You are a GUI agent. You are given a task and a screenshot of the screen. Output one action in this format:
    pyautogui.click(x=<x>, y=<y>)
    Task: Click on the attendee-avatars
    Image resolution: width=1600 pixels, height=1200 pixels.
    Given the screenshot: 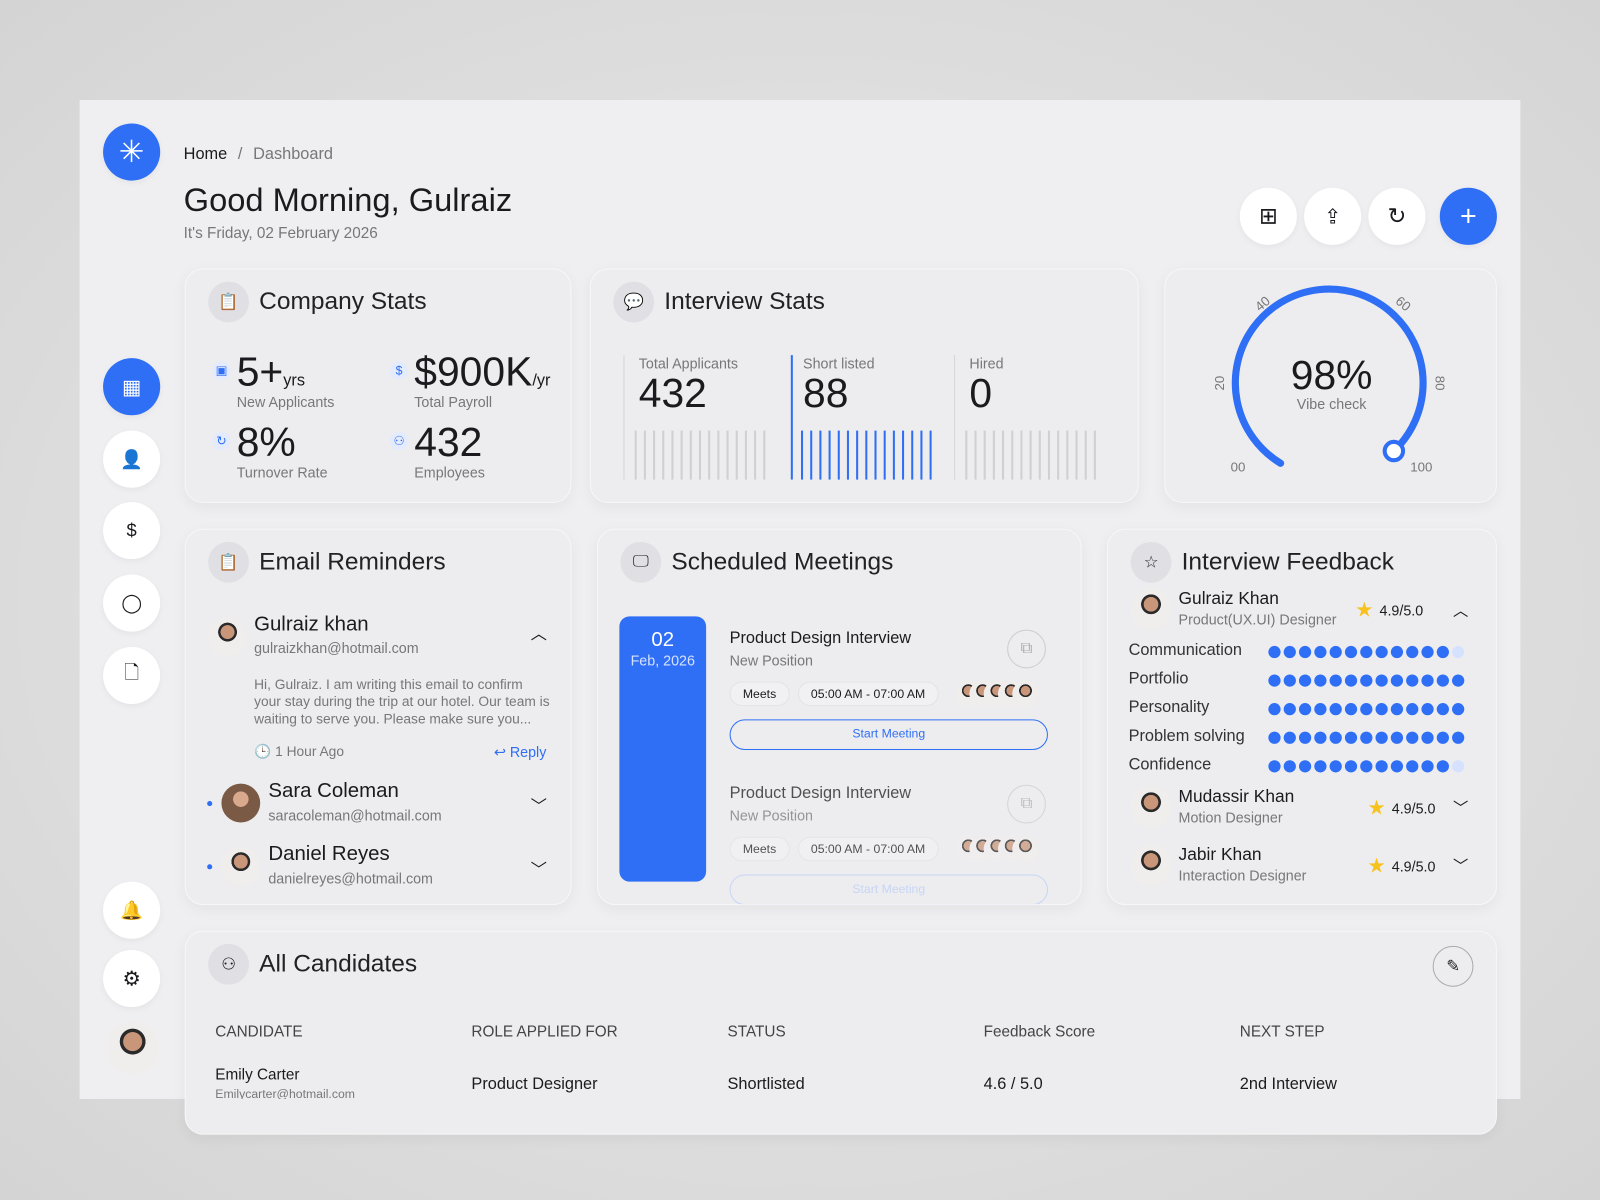 What is the action you would take?
    pyautogui.click(x=996, y=849)
    